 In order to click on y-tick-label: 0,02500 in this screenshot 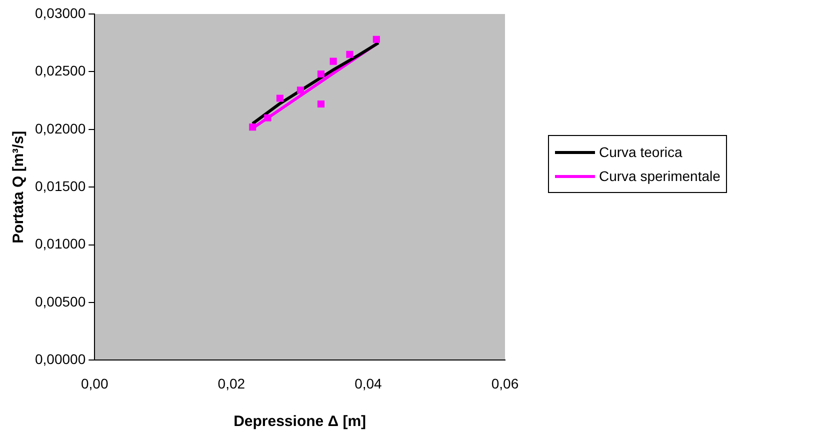, I will do `click(60, 70)`.